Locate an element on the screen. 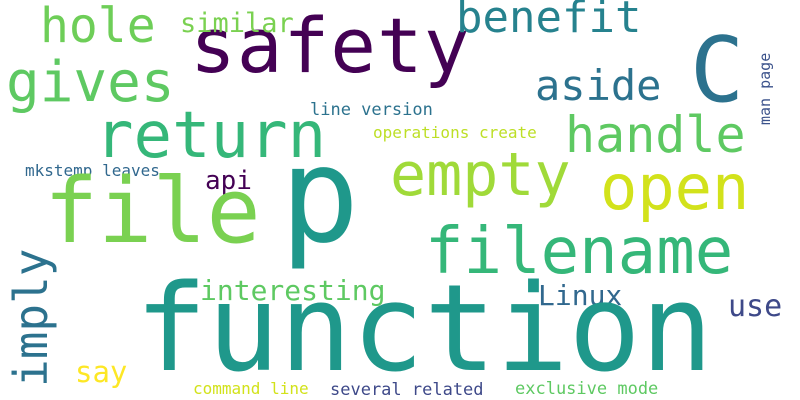 The width and height of the screenshot is (800, 400). word-aside: aside is located at coordinates (598, 86).